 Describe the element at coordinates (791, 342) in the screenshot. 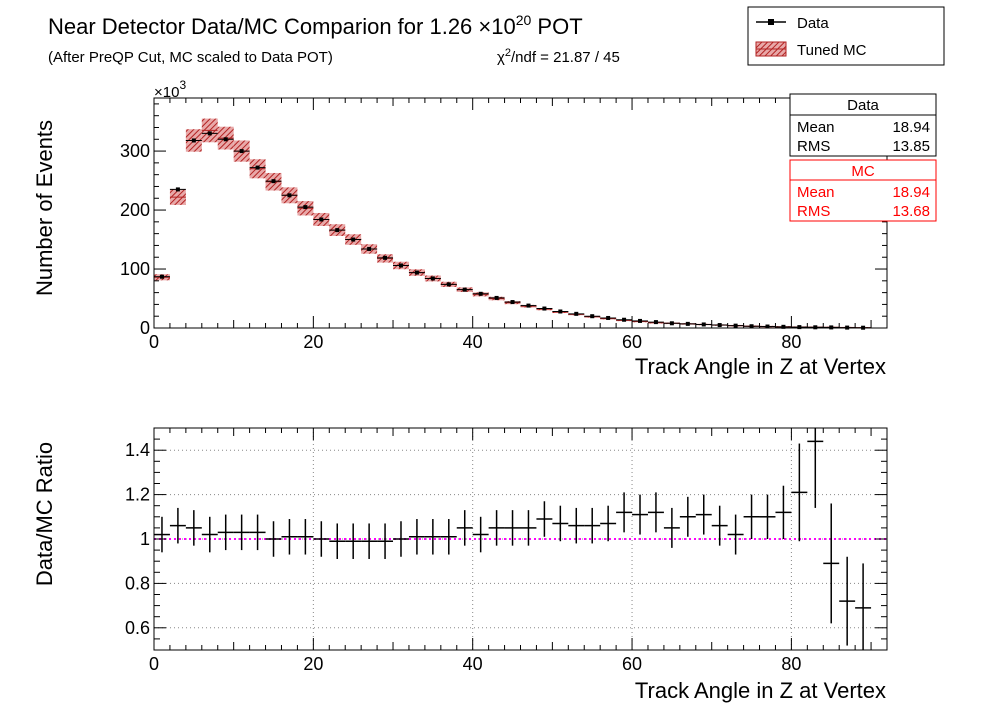

I see `top-x-tick-label: 80` at that location.